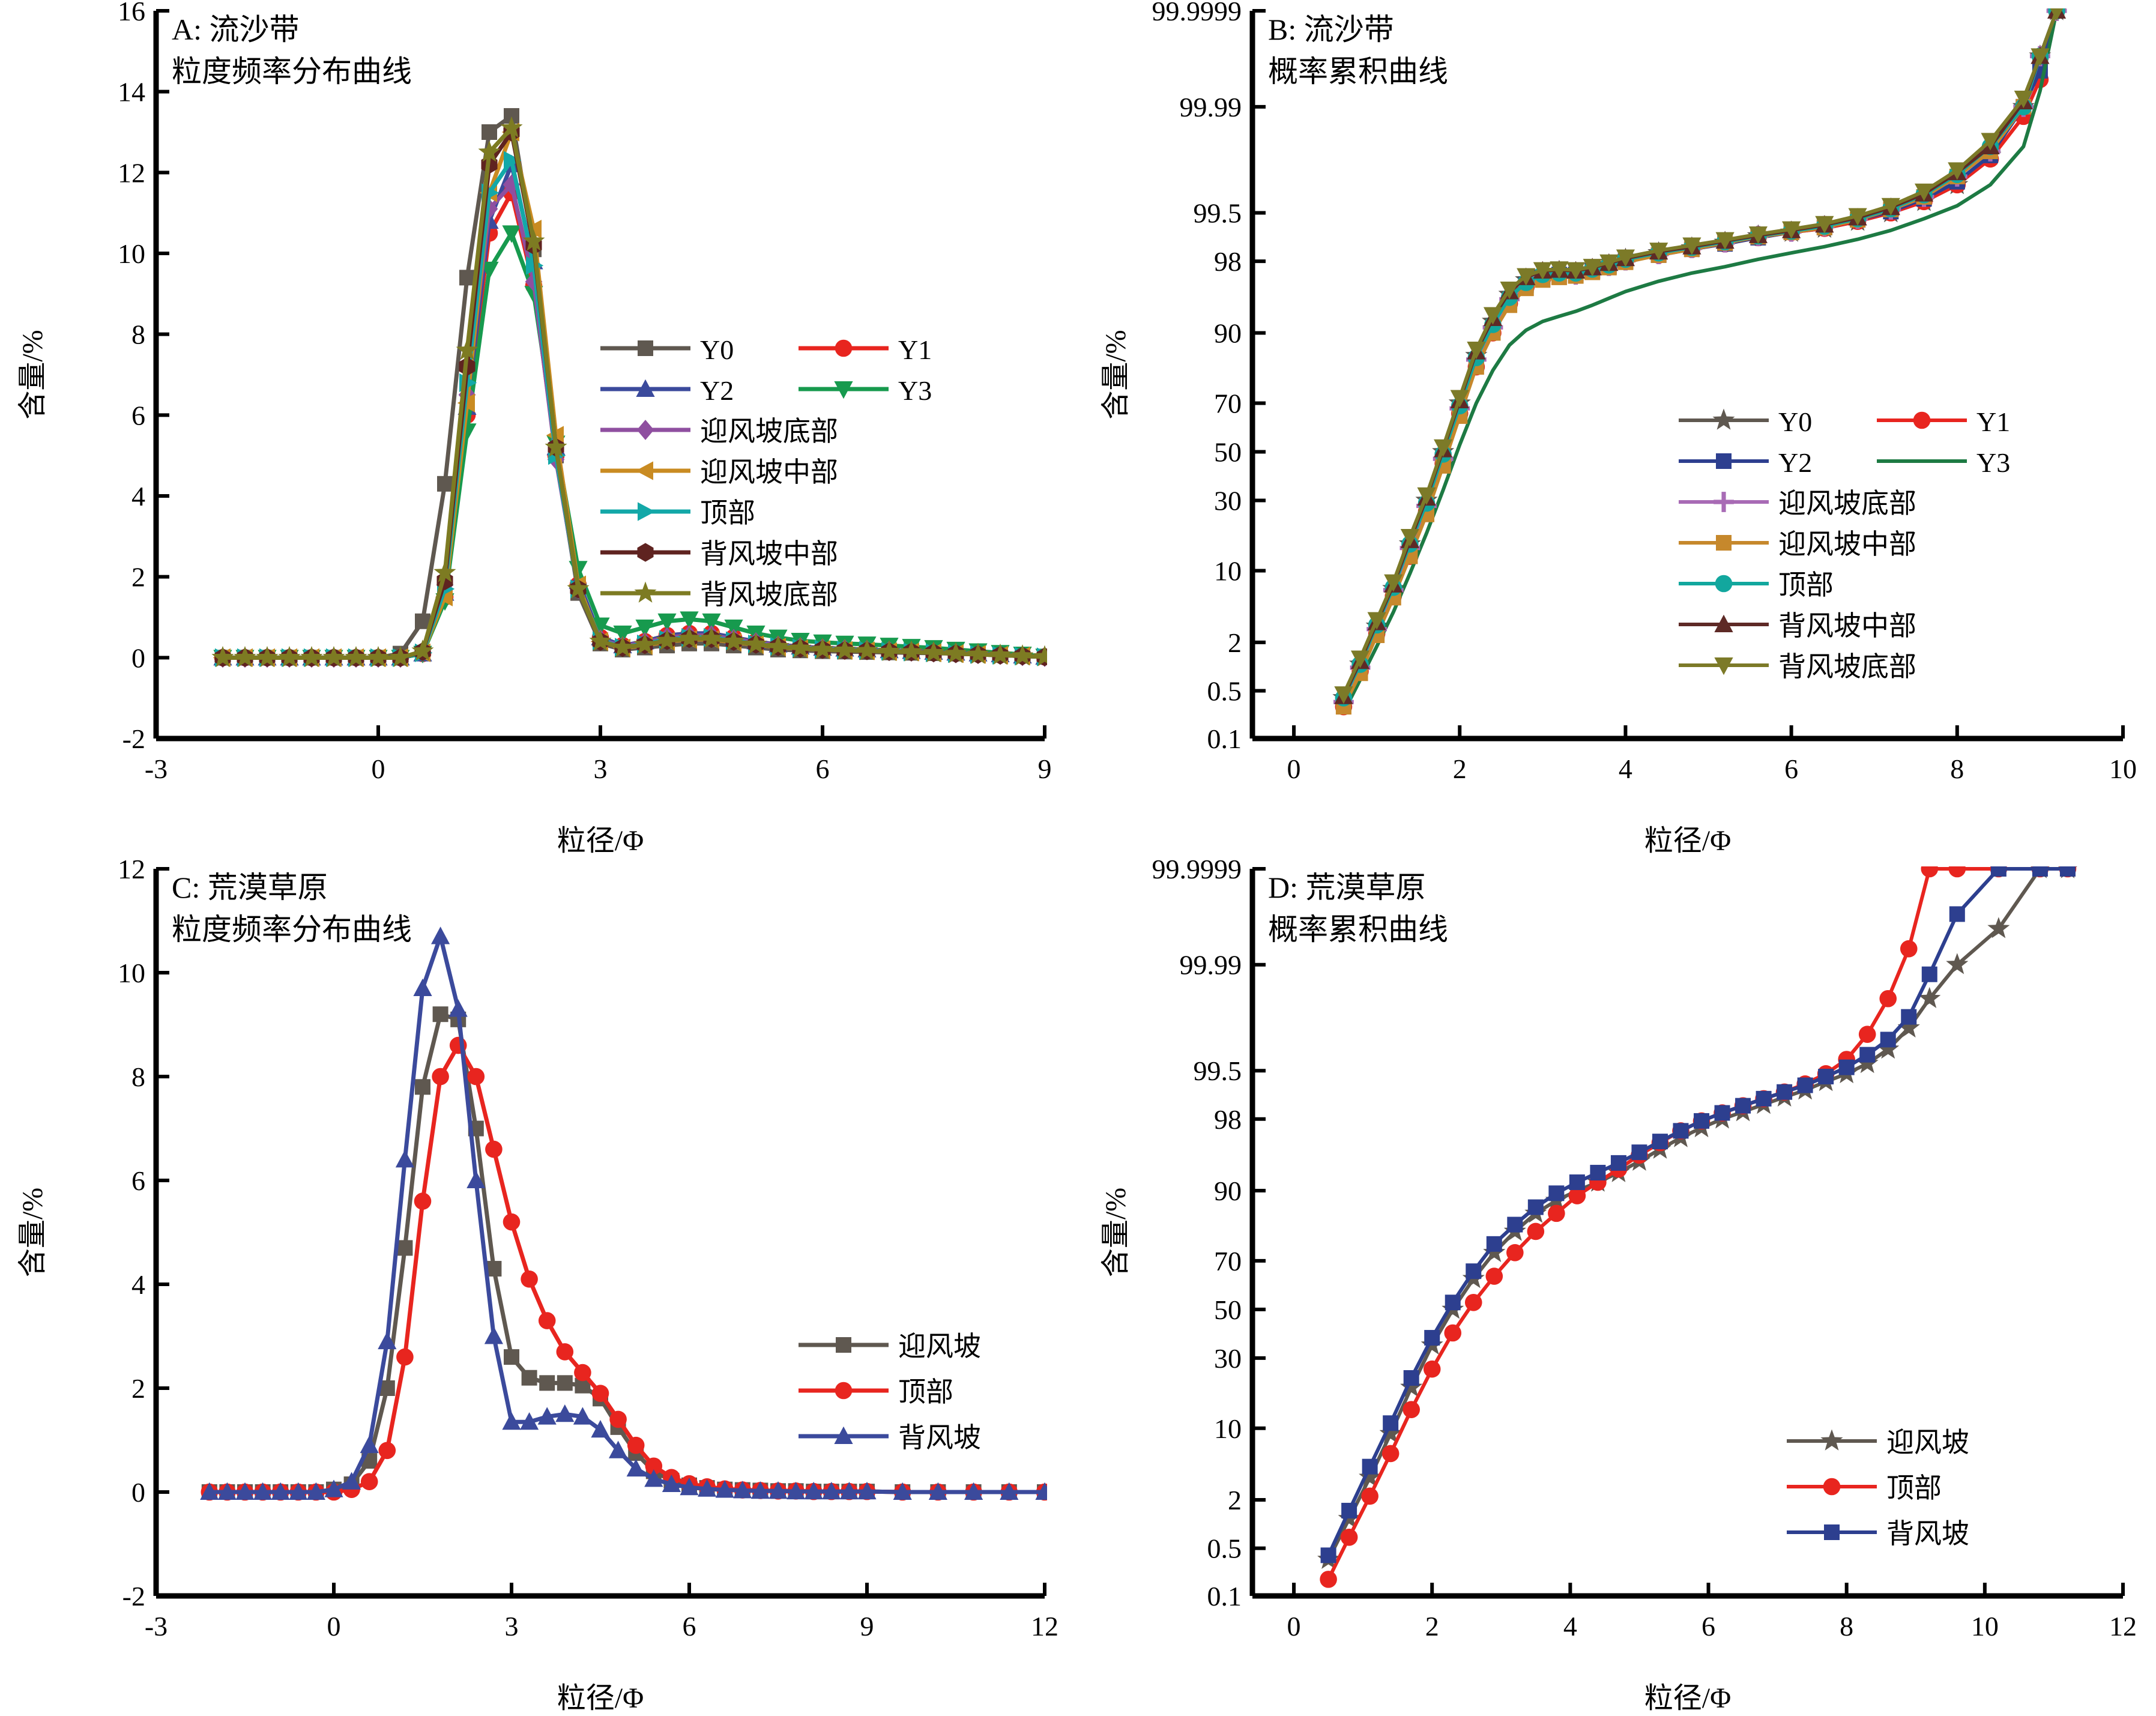 The image size is (2156, 1716). Describe the element at coordinates (1224, 739) in the screenshot. I see `y-tick-label: 0.1` at that location.